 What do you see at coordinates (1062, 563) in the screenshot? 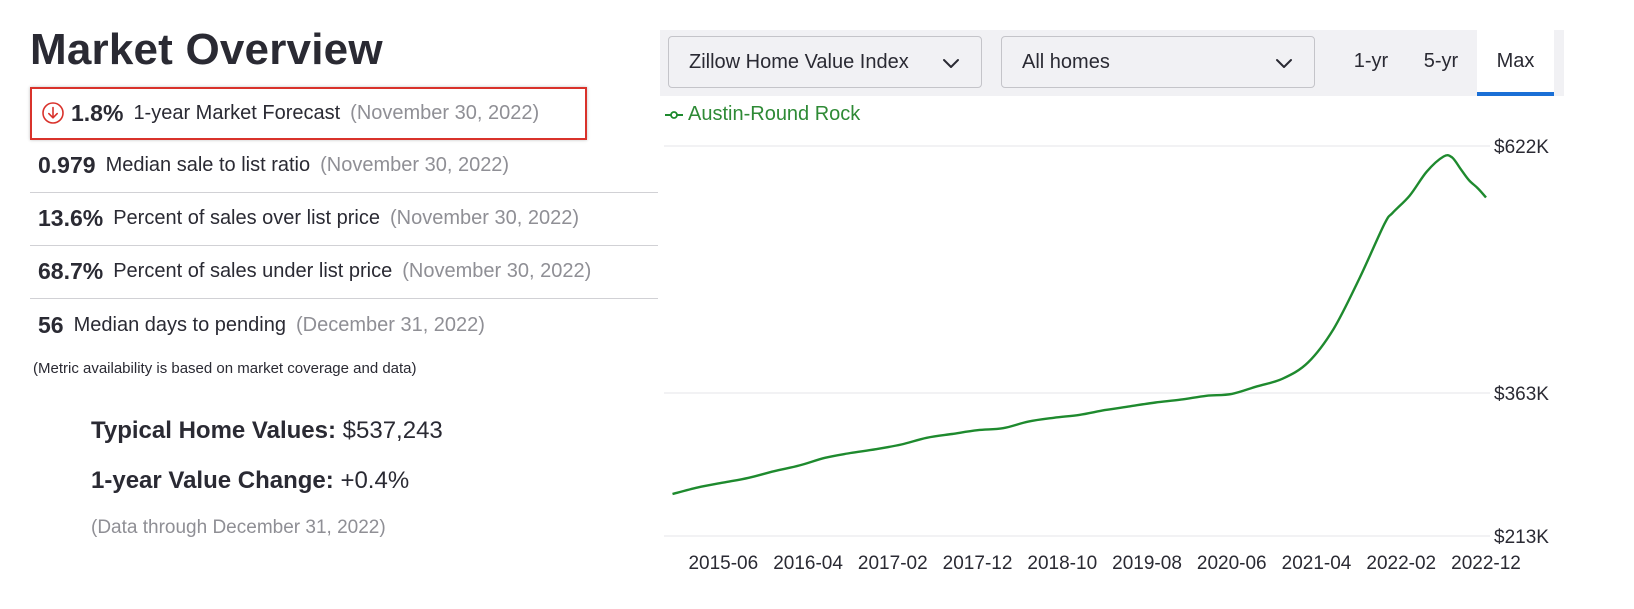
I see `x-tick-label: 2018-10` at bounding box center [1062, 563].